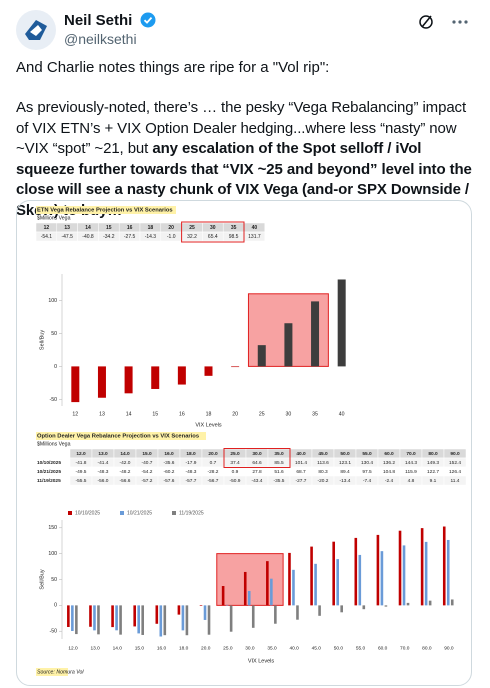 The height and width of the screenshot is (688, 490). Describe the element at coordinates (235, 472) in the screenshot. I see `table-cell-value: 0.9` at that location.